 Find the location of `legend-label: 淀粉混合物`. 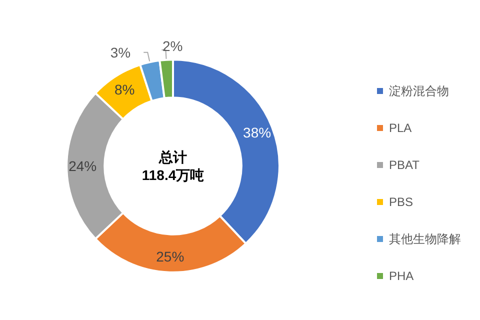

legend-label: 淀粉混合物 is located at coordinates (419, 91).